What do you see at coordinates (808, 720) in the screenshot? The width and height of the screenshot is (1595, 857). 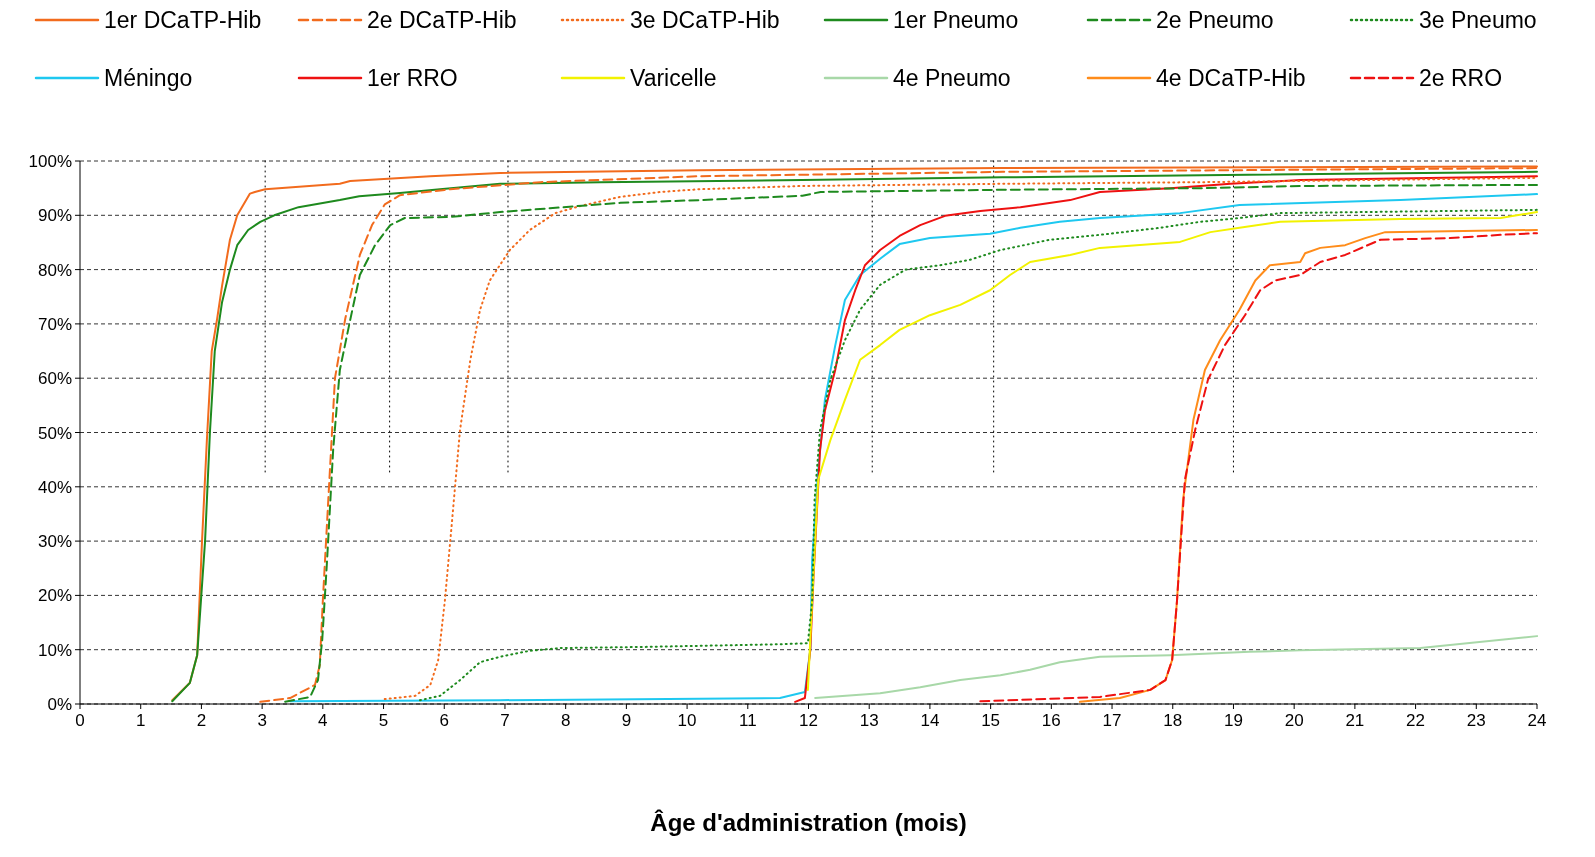 I see `x-tick-label: 12` at bounding box center [808, 720].